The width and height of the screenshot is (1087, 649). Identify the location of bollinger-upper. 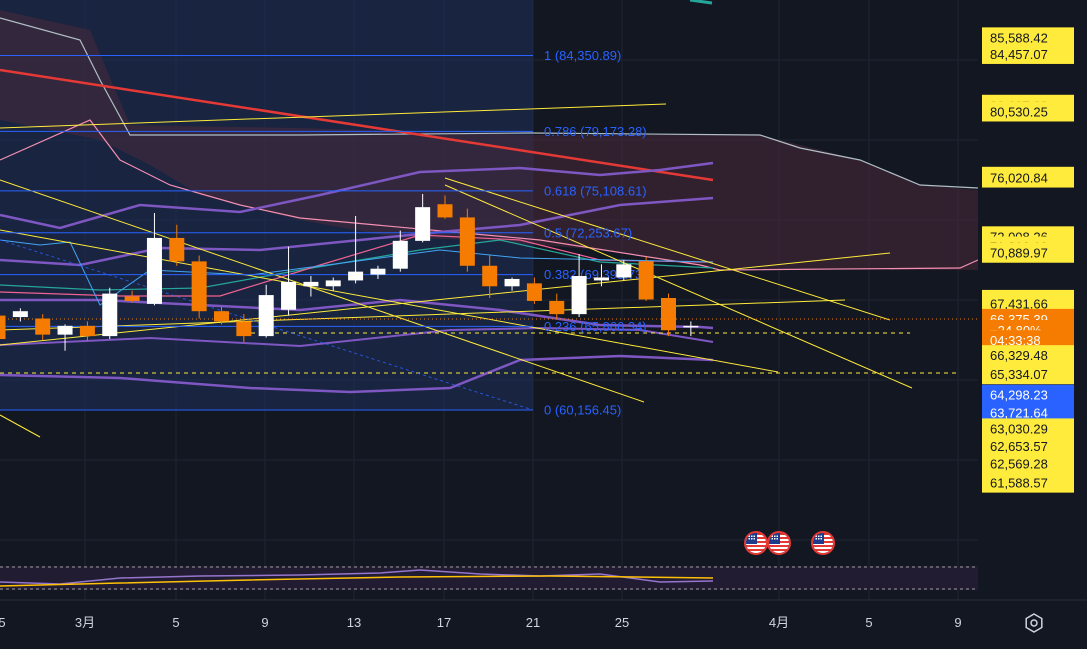
(357, 195).